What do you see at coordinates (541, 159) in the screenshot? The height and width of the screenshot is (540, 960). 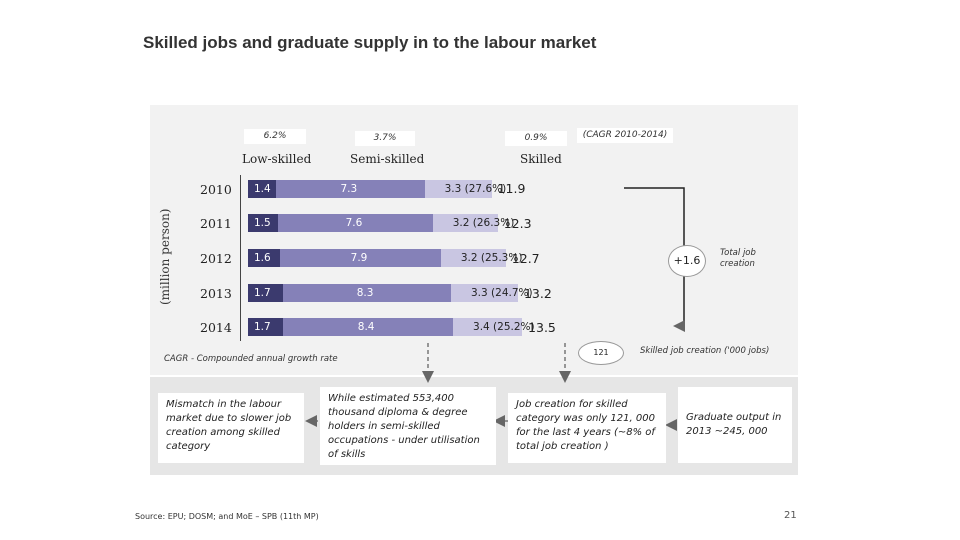 I see `legend-skilled: Skilled` at bounding box center [541, 159].